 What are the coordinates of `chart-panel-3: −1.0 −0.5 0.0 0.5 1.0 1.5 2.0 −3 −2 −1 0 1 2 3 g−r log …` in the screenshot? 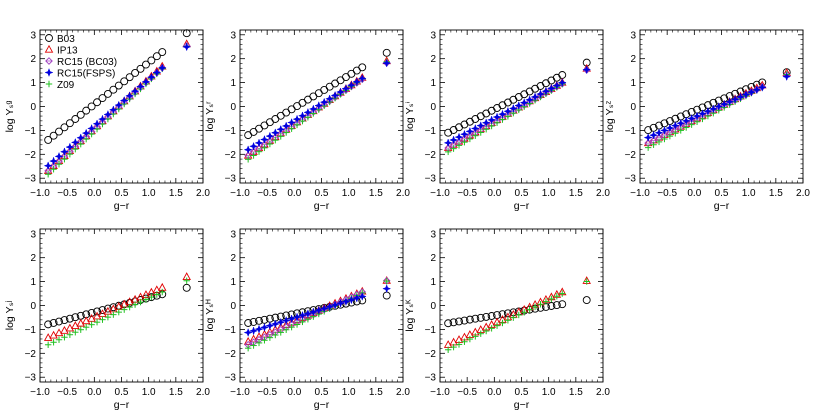 It's located at (507, 120).